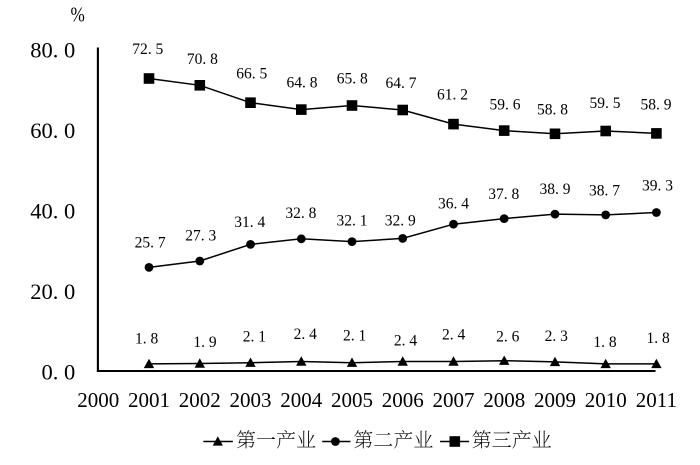  Describe the element at coordinates (150, 243) in the screenshot. I see `svg-text: 25. 7` at that location.